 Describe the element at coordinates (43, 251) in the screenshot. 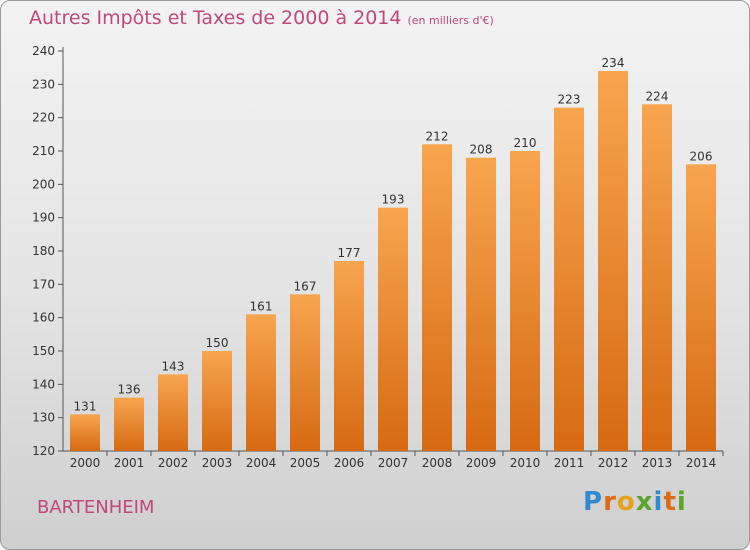

I see `y-tick-label: 180` at that location.